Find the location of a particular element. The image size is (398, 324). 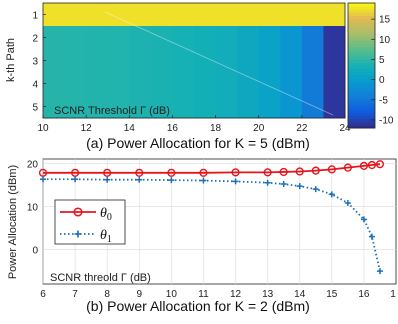

colorbar: 15 10 5 0 -5 -10 is located at coordinates (370, 65).